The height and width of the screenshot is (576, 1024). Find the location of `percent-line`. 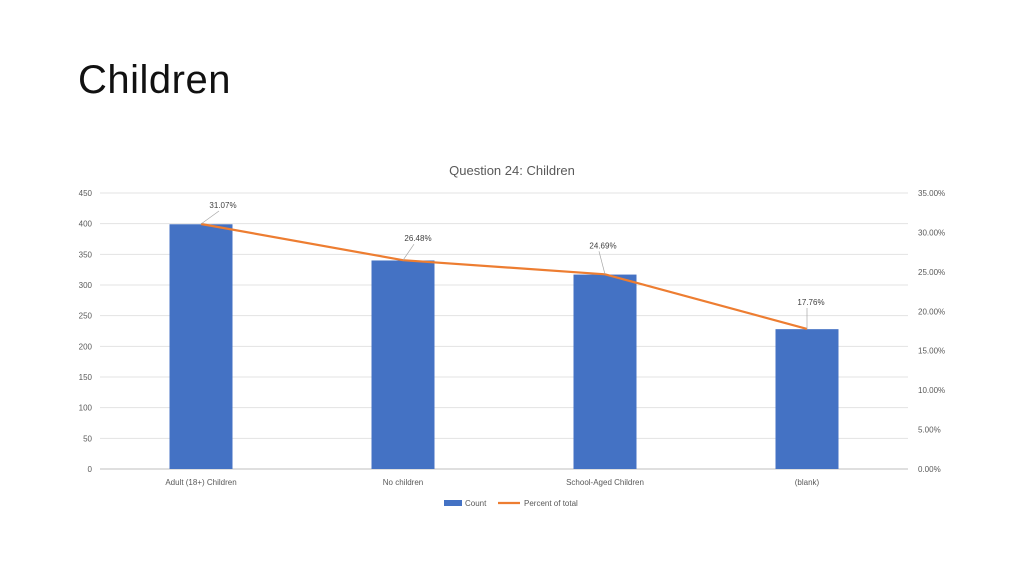

percent-line is located at coordinates (504, 276).